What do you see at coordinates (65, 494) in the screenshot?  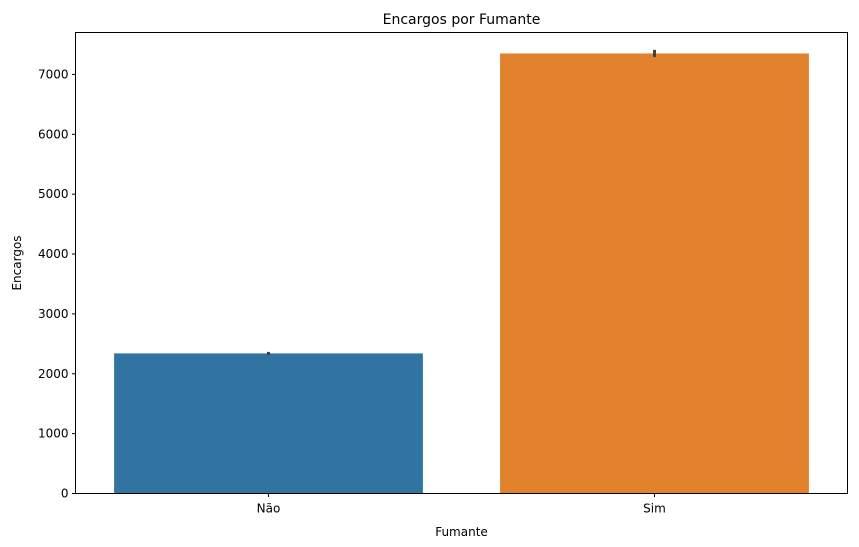 I see `y-tick-label: 0` at bounding box center [65, 494].